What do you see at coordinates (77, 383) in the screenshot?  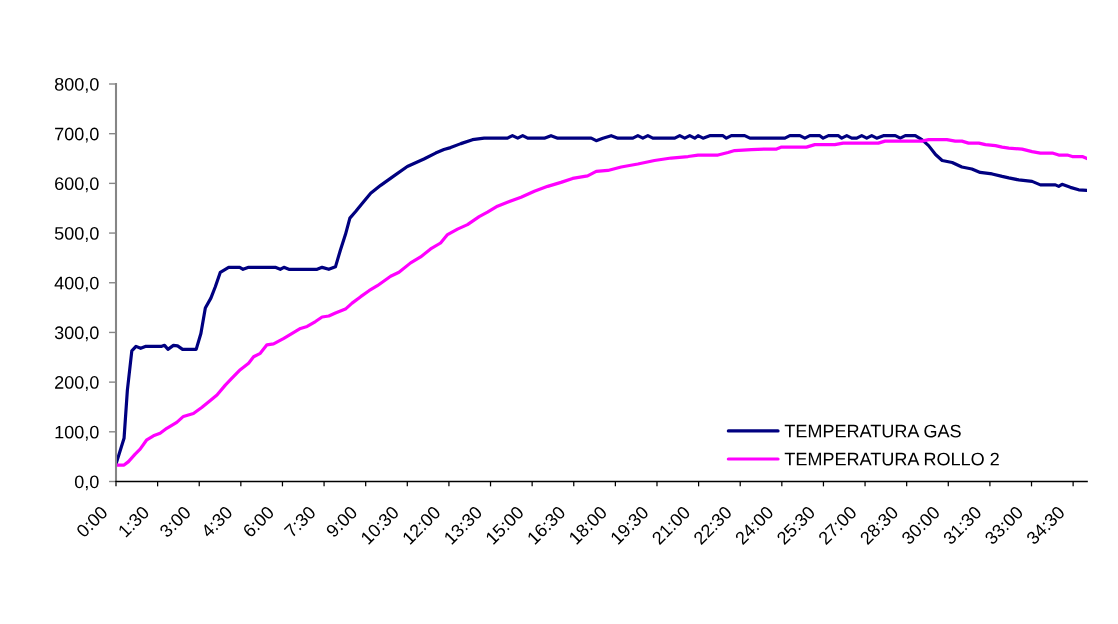 I see `y-tick-label: 200,0` at bounding box center [77, 383].